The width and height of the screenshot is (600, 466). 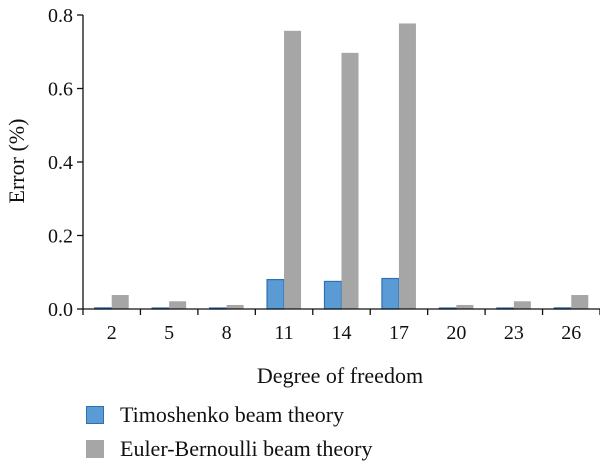 I want to click on legend-label-timoshenko: Timoshenko beam theory, so click(x=232, y=414).